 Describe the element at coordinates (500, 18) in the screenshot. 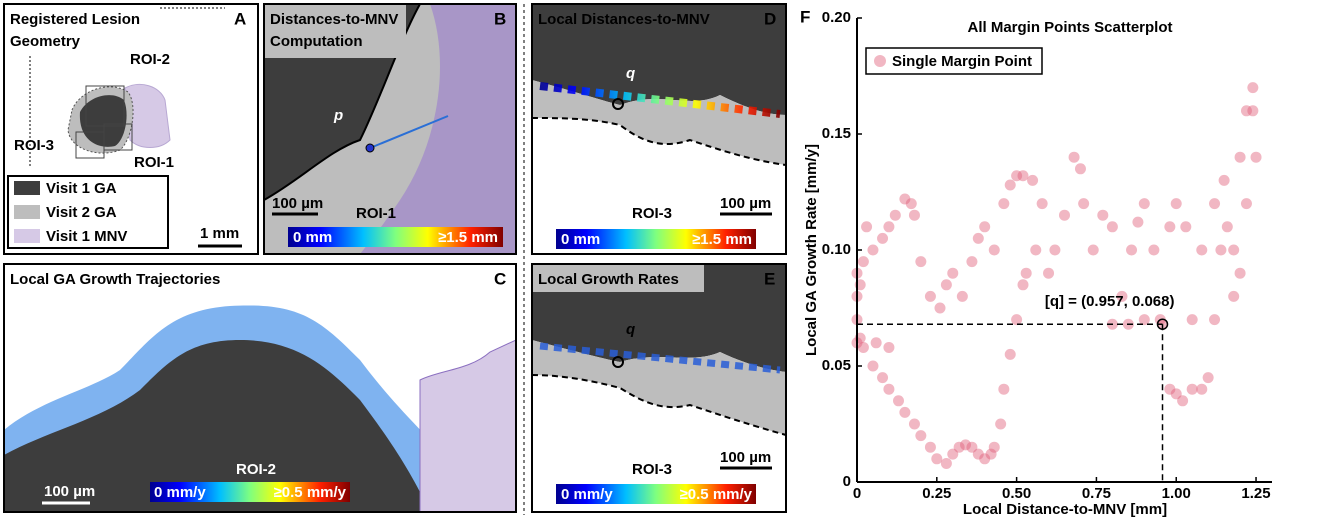

I see `panel-letter: B` at that location.